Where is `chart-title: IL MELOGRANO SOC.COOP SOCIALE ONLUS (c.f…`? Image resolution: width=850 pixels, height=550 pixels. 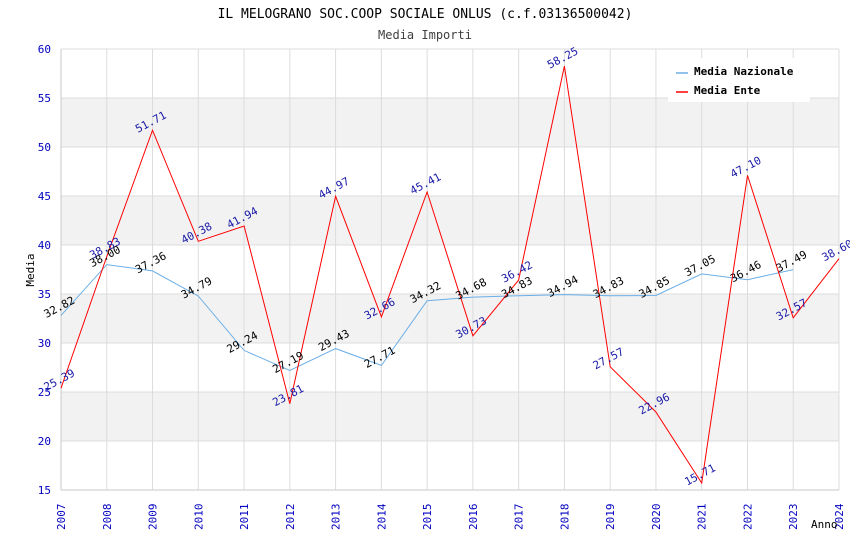 chart-title: IL MELOGRANO SOC.COOP SOCIALE ONLUS (c.f… is located at coordinates (425, 14).